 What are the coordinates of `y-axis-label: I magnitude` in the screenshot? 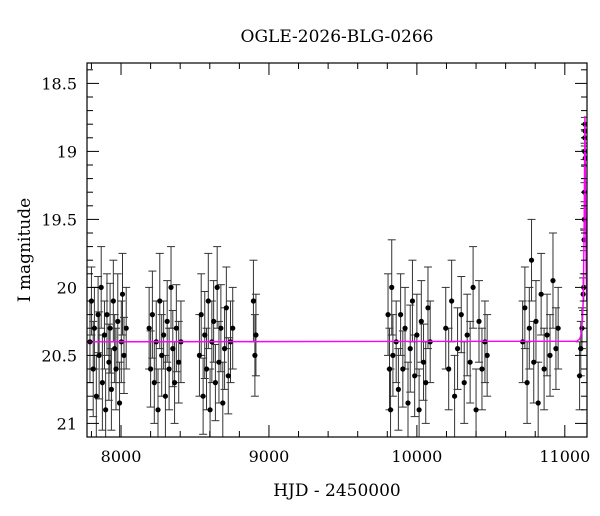 It's located at (25, 250).